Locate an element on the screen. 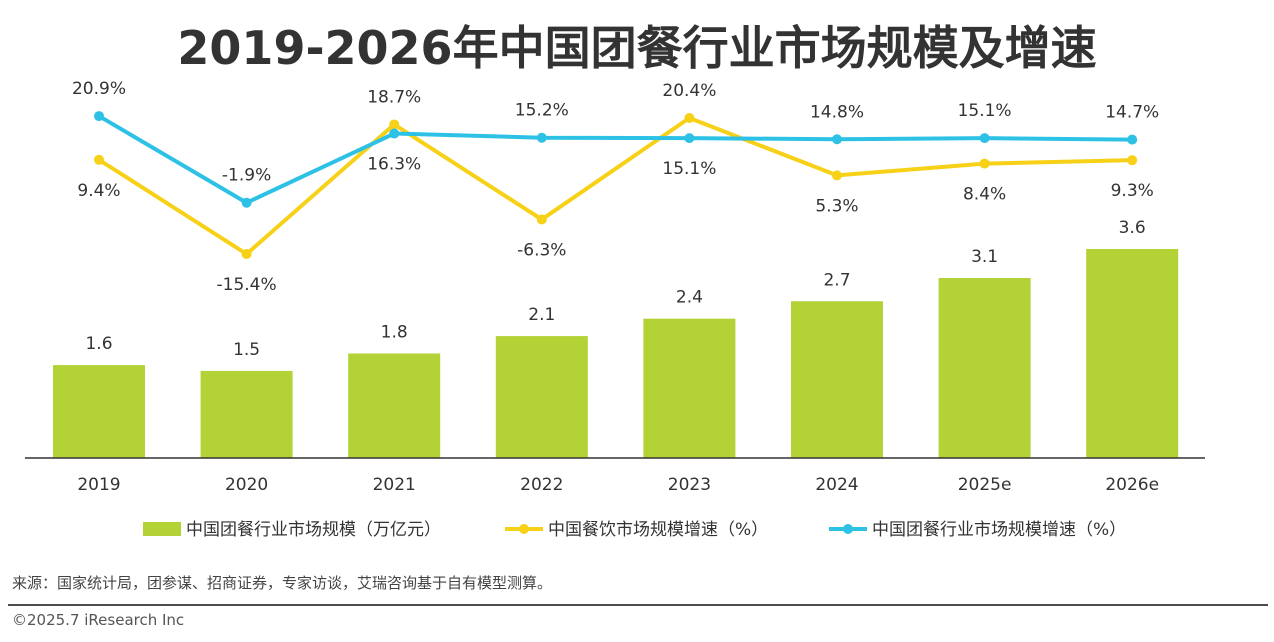 Image resolution: width=1274 pixels, height=642 pixels. legend-label: 中国餐饮市场规模增速（%） is located at coordinates (658, 530).